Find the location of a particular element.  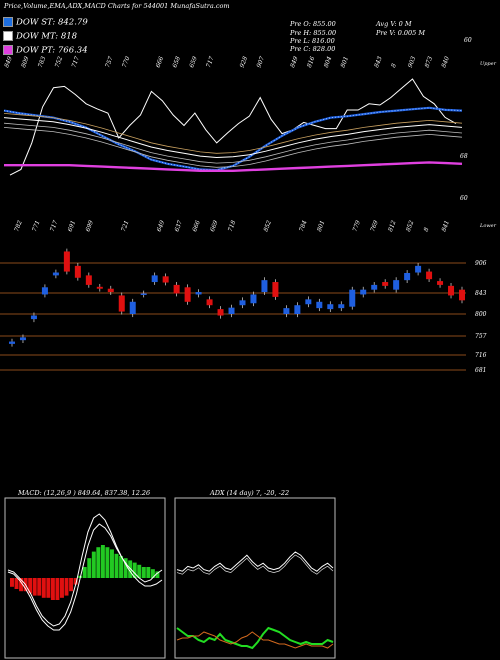

legend-swatch-st is located at coordinates (8, 22).